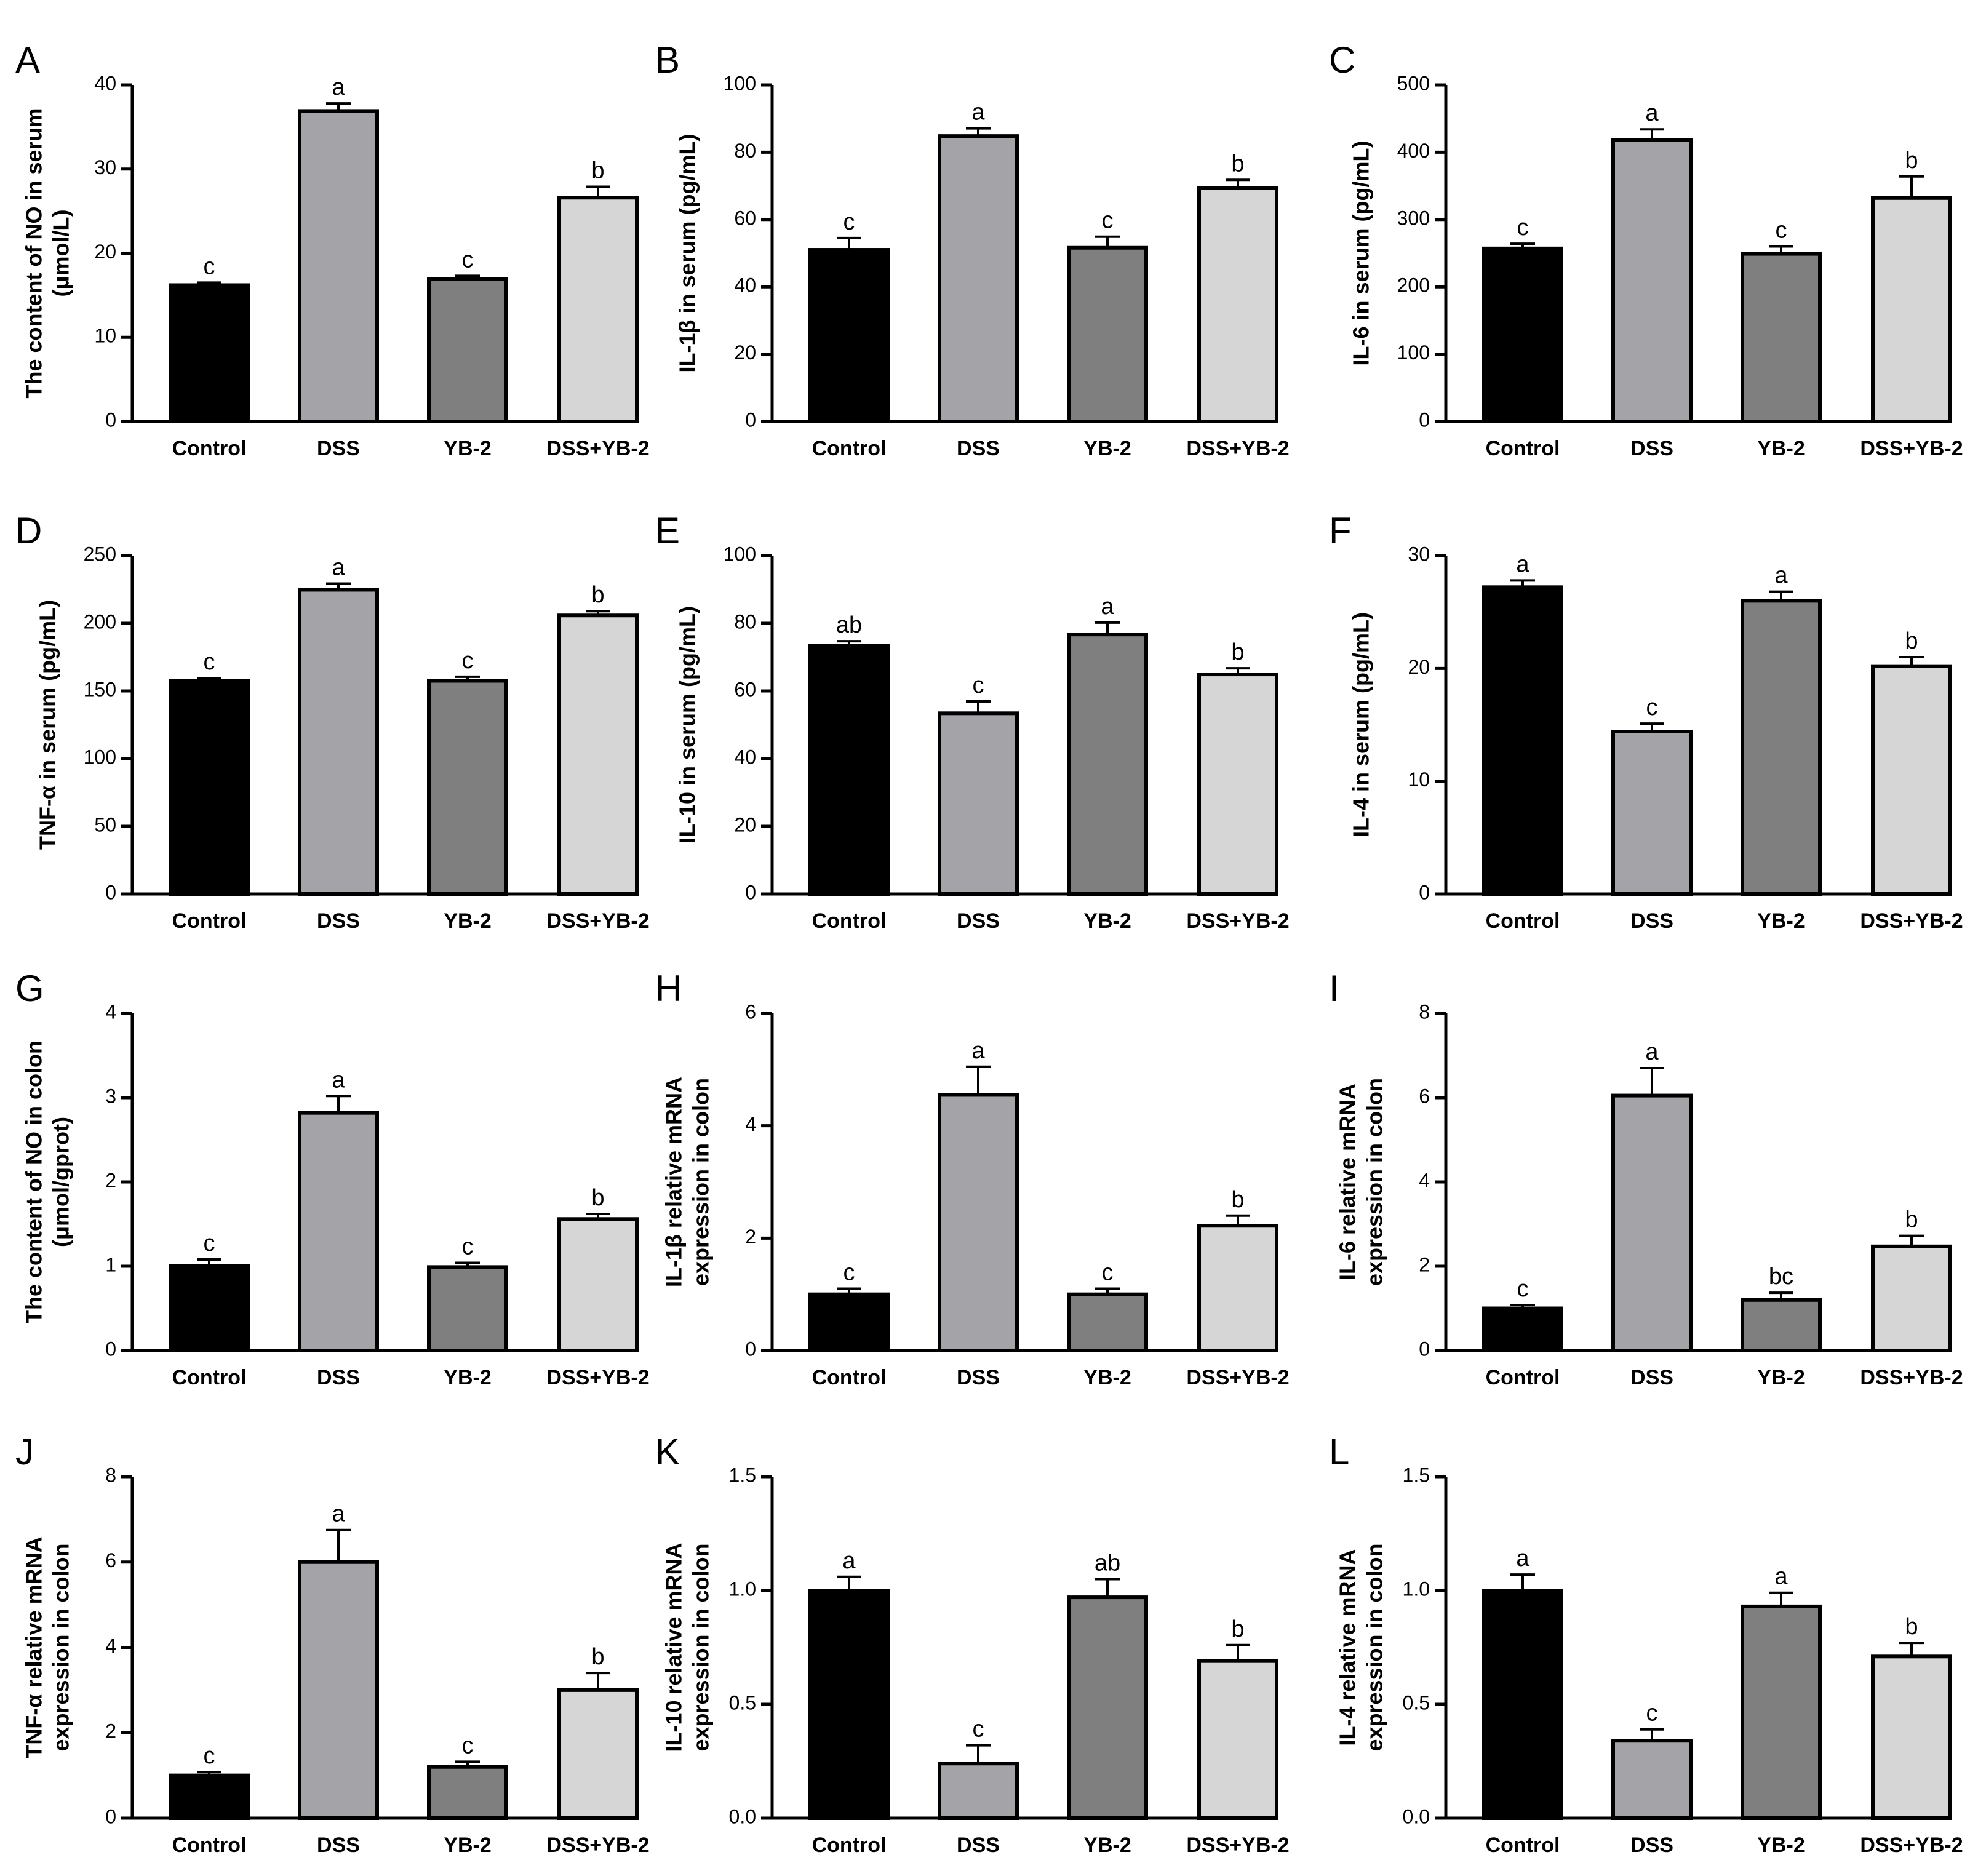 The image size is (1978, 1876). Describe the element at coordinates (1416, 1702) in the screenshot. I see `y-tick-label: 0.5` at that location.